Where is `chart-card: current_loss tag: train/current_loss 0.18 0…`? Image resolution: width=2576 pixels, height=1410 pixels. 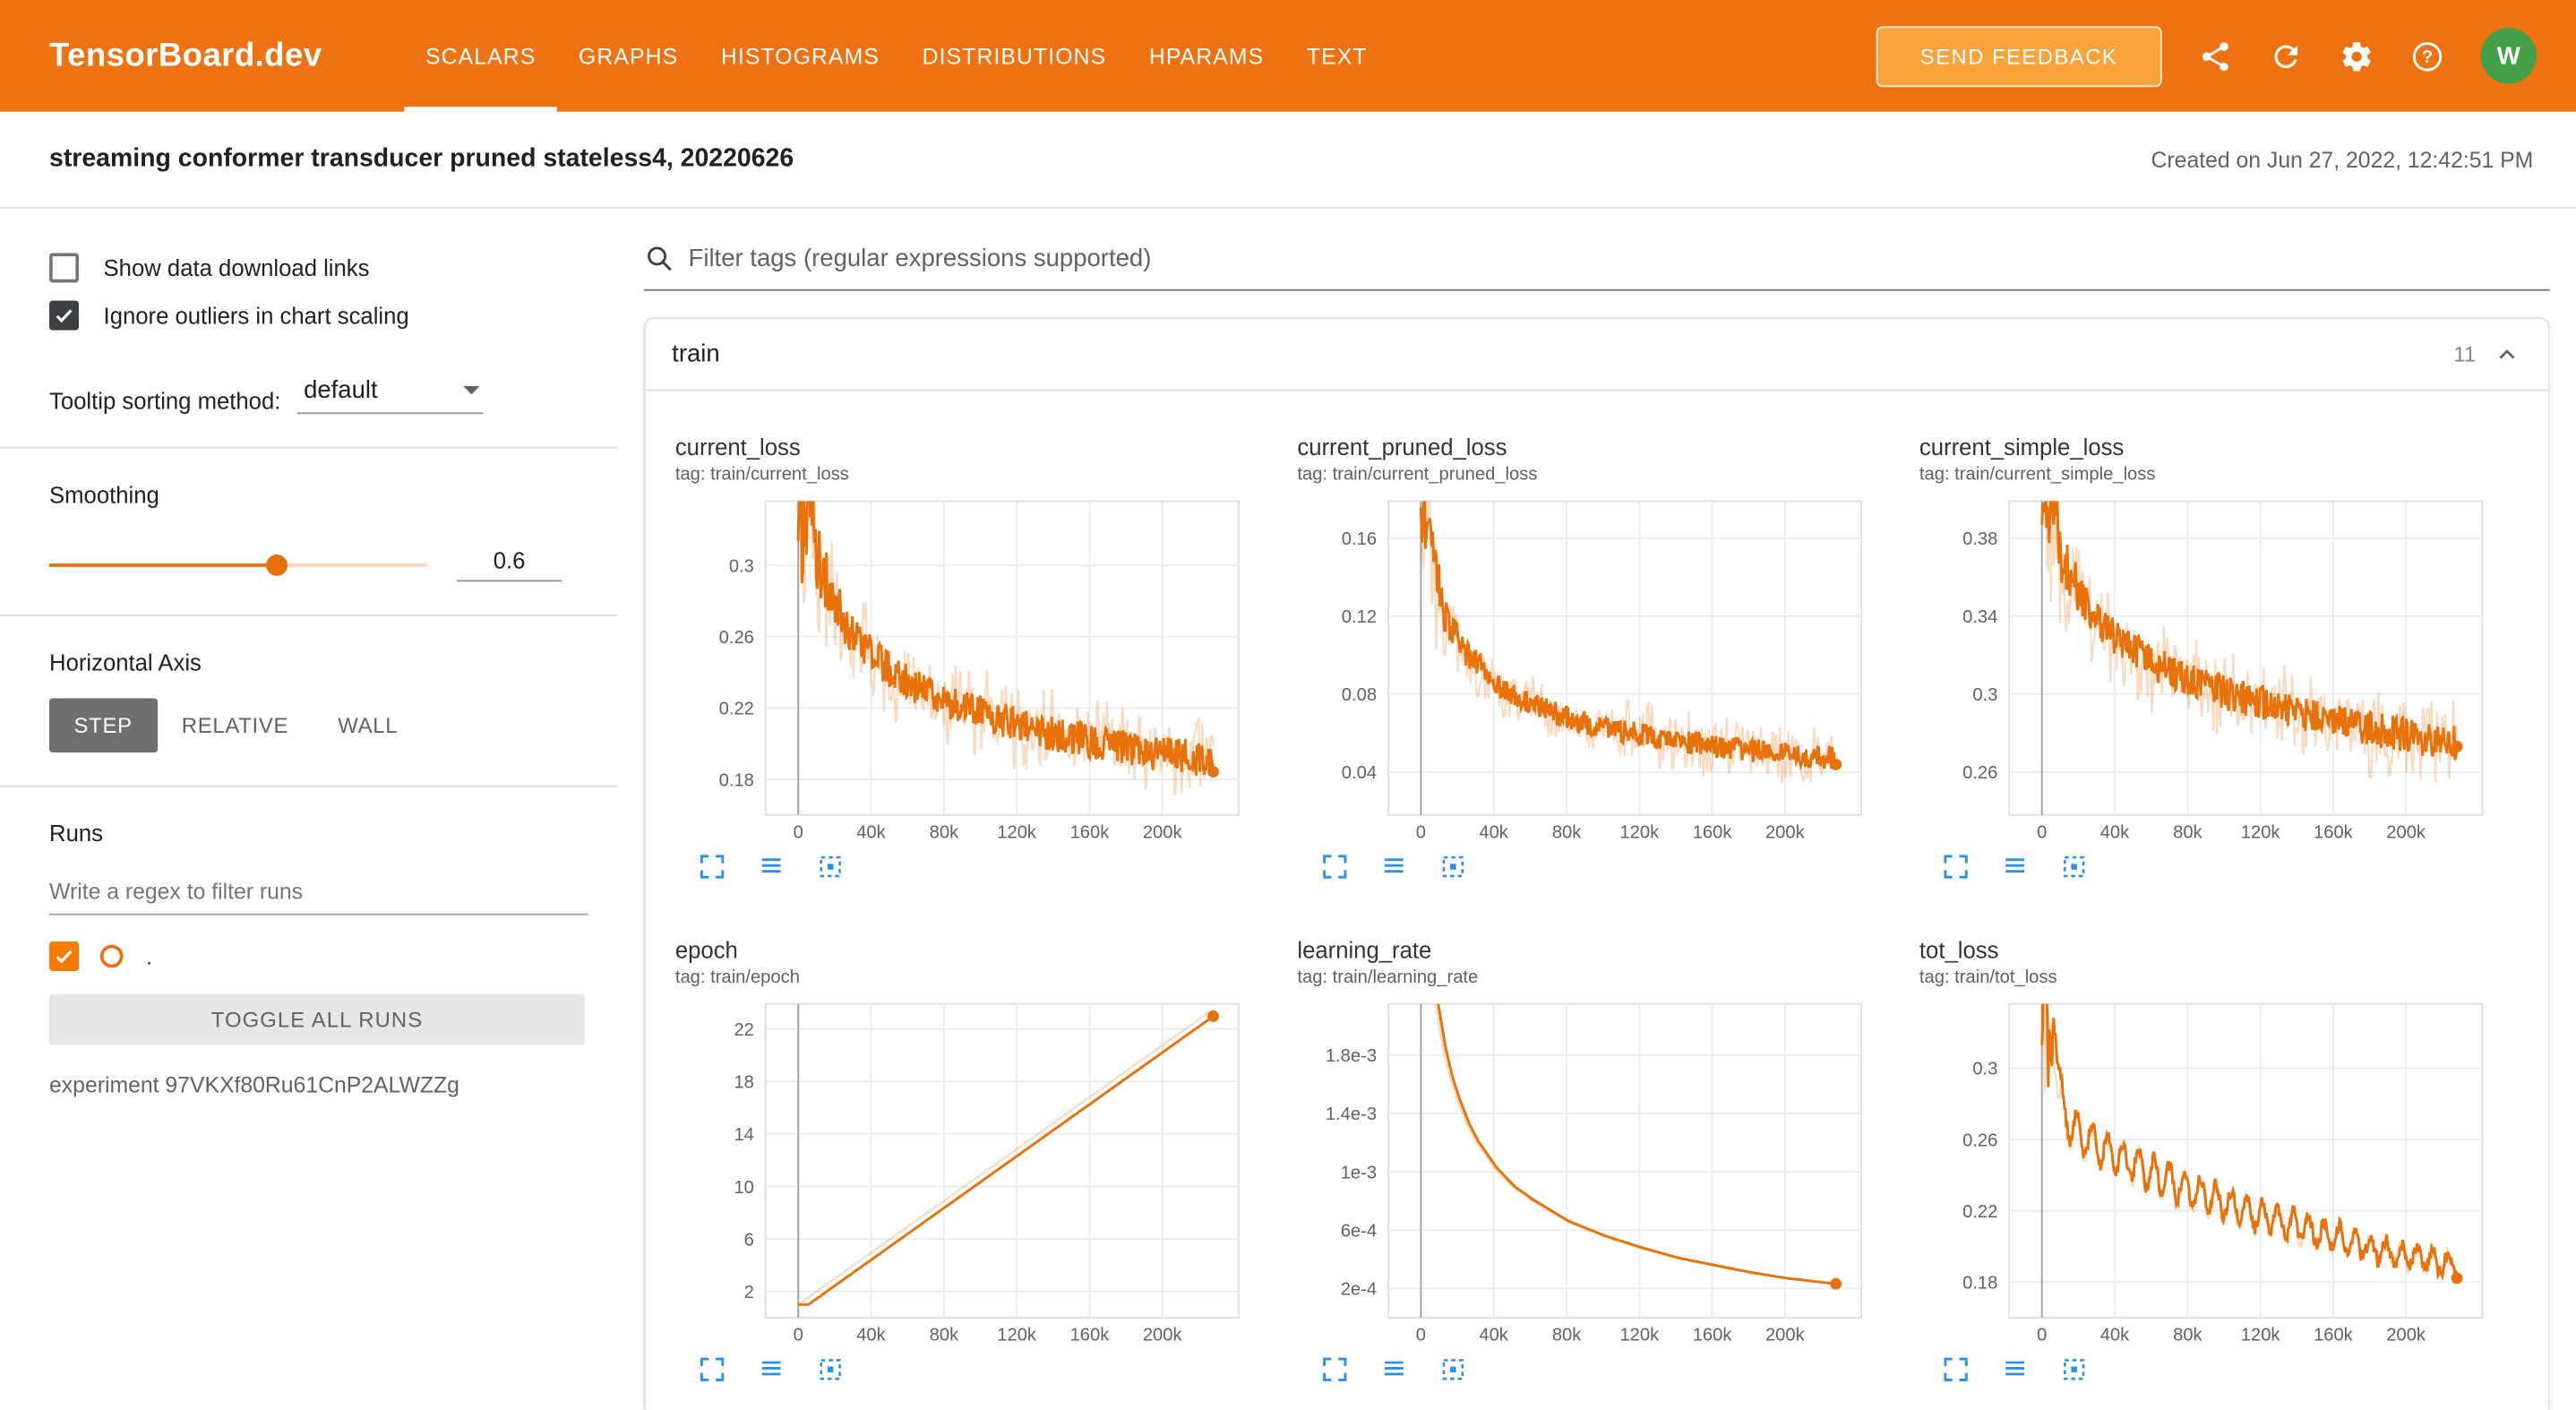 chart-card: current_loss tag: train/current_loss 0.18 0… is located at coordinates (975, 657).